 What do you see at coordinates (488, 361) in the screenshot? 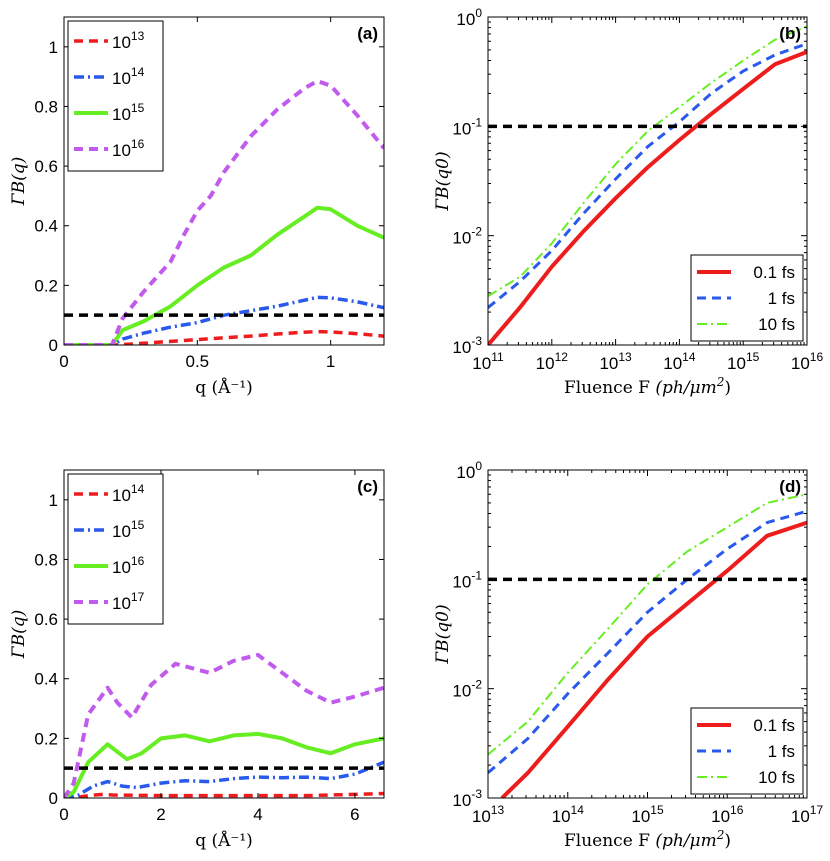
I see `x-tick-label-b-0: 1011` at bounding box center [488, 361].